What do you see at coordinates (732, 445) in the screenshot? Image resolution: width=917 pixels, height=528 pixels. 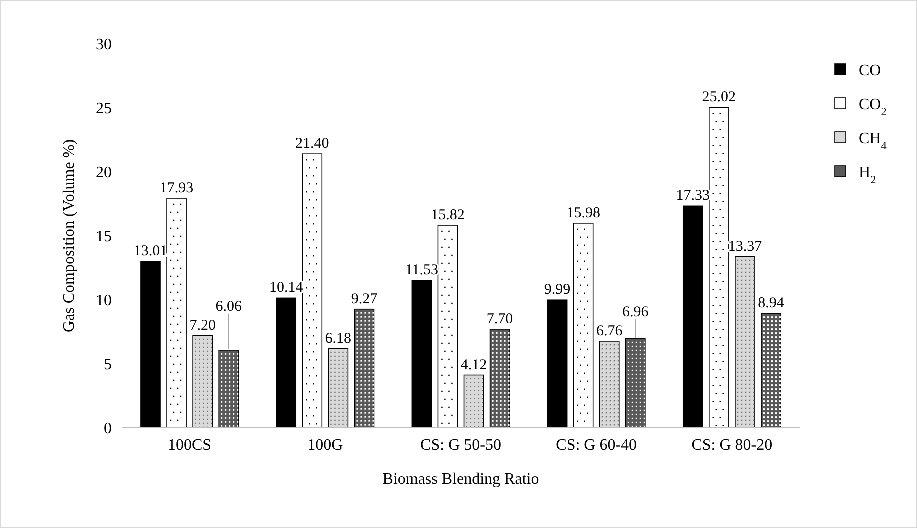 I see `x-tick-label: CS: G 80-20` at bounding box center [732, 445].